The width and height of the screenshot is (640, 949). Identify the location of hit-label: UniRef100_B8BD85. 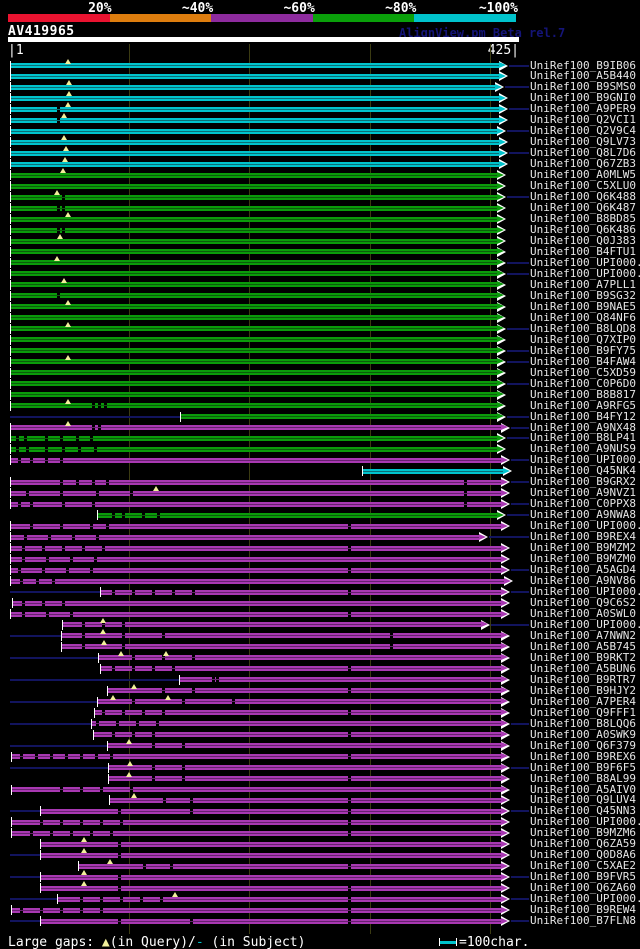
(583, 219).